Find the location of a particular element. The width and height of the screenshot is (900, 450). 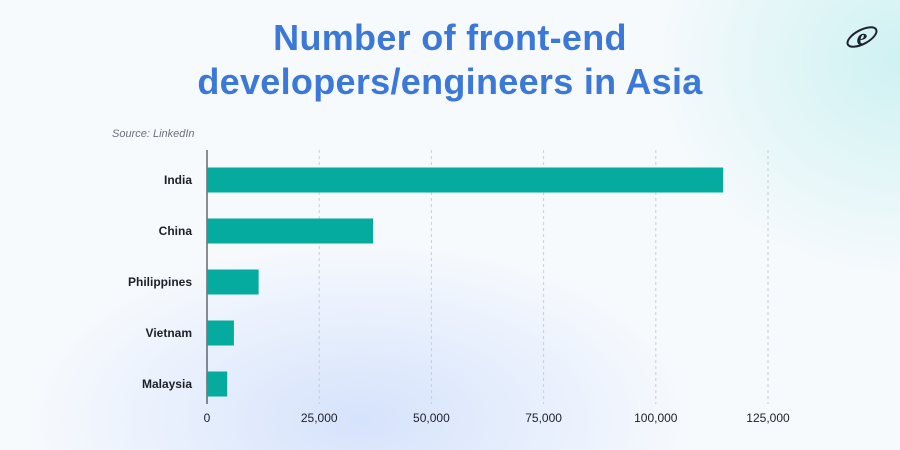

e-logo-icon: e is located at coordinates (862, 38).